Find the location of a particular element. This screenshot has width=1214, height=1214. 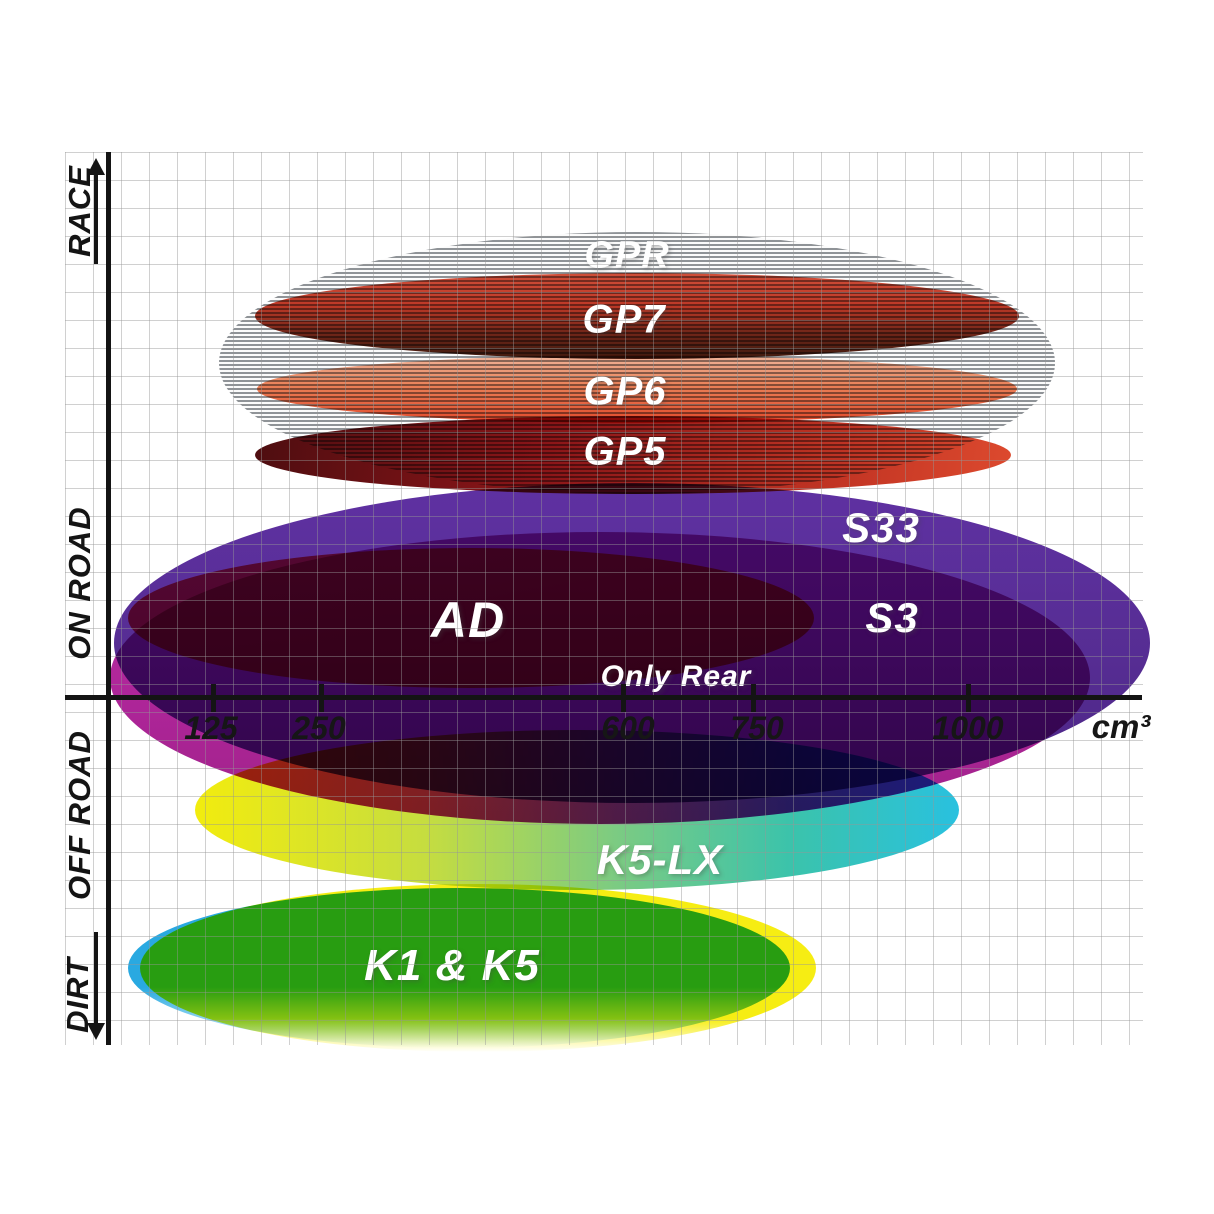

ellipse-ad is located at coordinates (471, 618).